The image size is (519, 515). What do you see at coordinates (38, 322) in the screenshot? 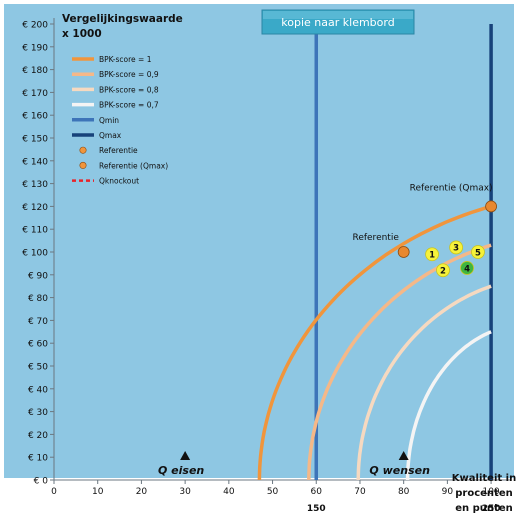
I see `y-tick-label: € 70` at bounding box center [38, 322].